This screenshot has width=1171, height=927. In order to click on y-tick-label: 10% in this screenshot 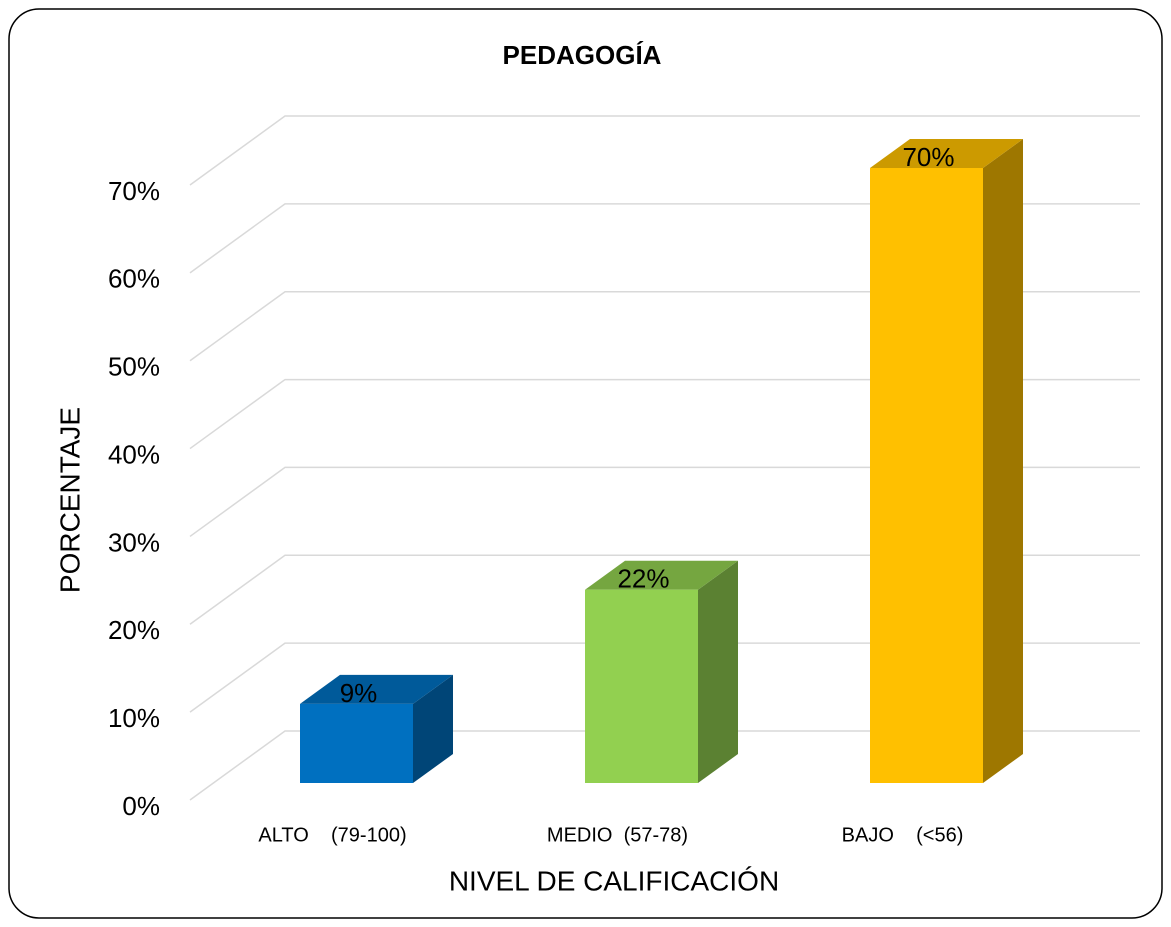, I will do `click(134, 718)`.